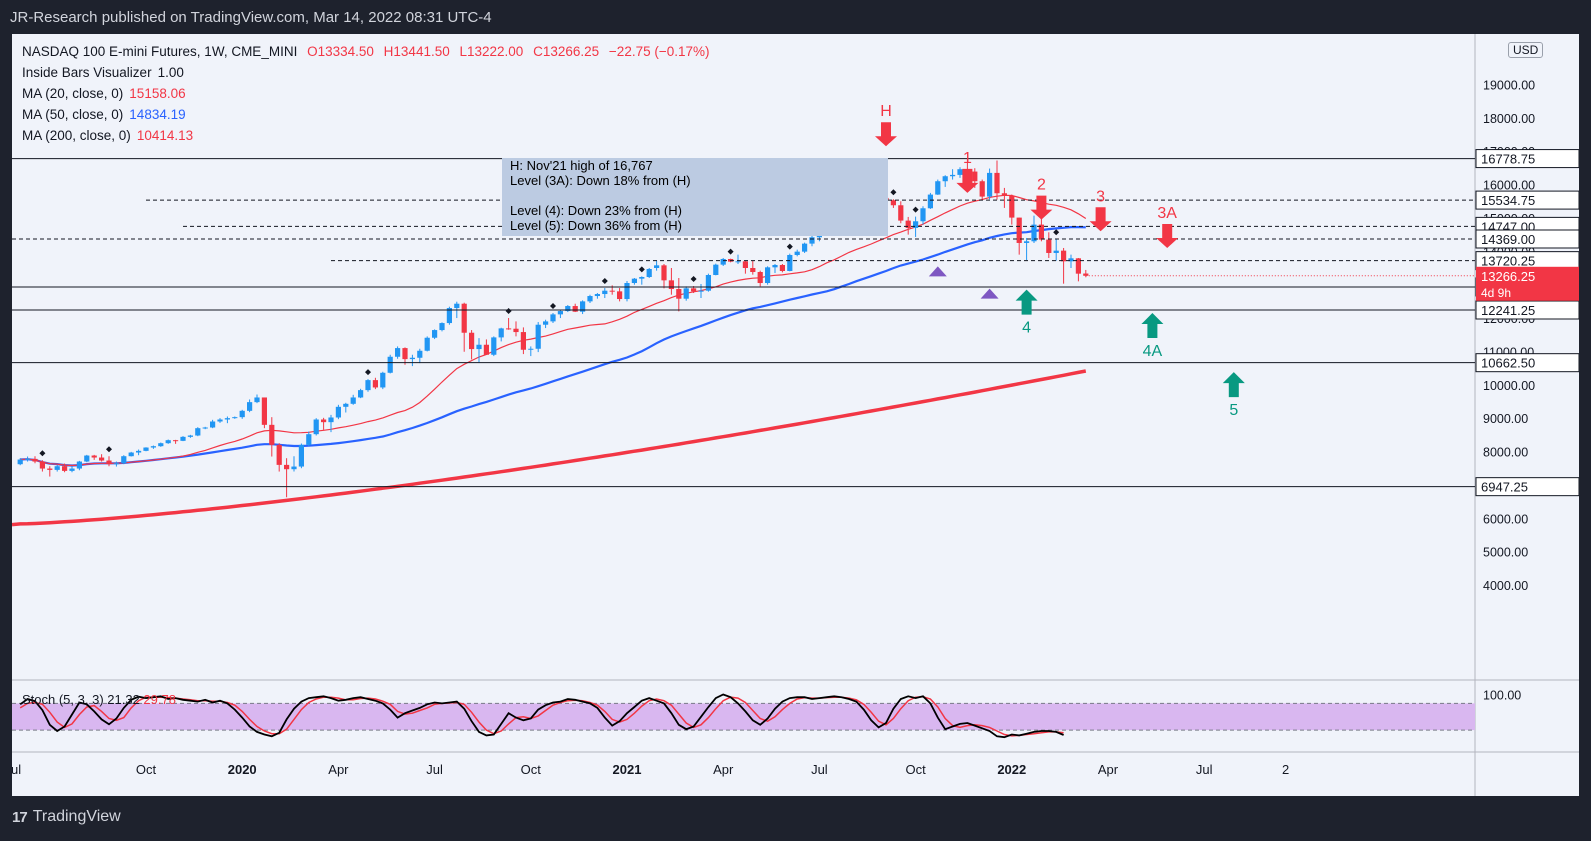  What do you see at coordinates (566, 51) in the screenshot?
I see `ohlc-close: C13266.25` at bounding box center [566, 51].